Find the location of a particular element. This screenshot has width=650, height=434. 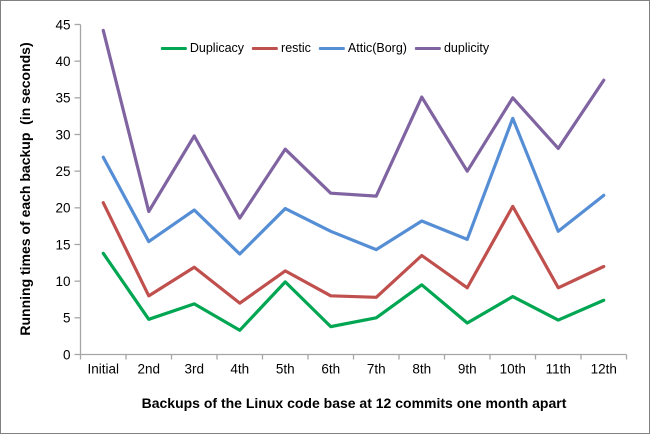

legend-item-duplicity: duplicity is located at coordinates (452, 48).